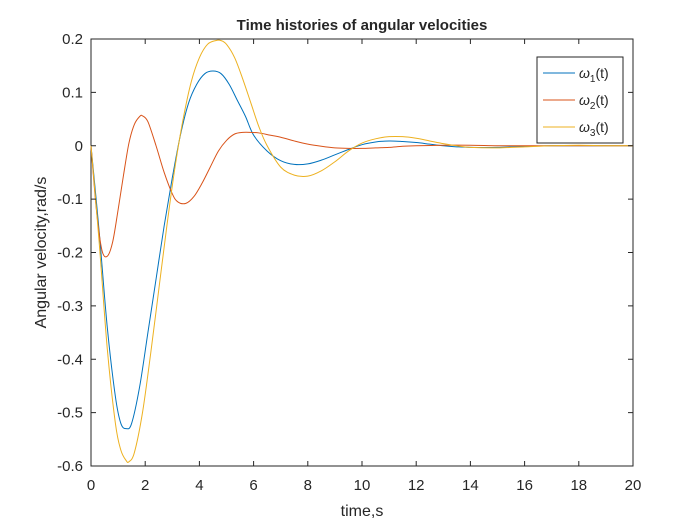 The image size is (700, 525). I want to click on legend-entry-omega-1: ω1(t), so click(594, 75).